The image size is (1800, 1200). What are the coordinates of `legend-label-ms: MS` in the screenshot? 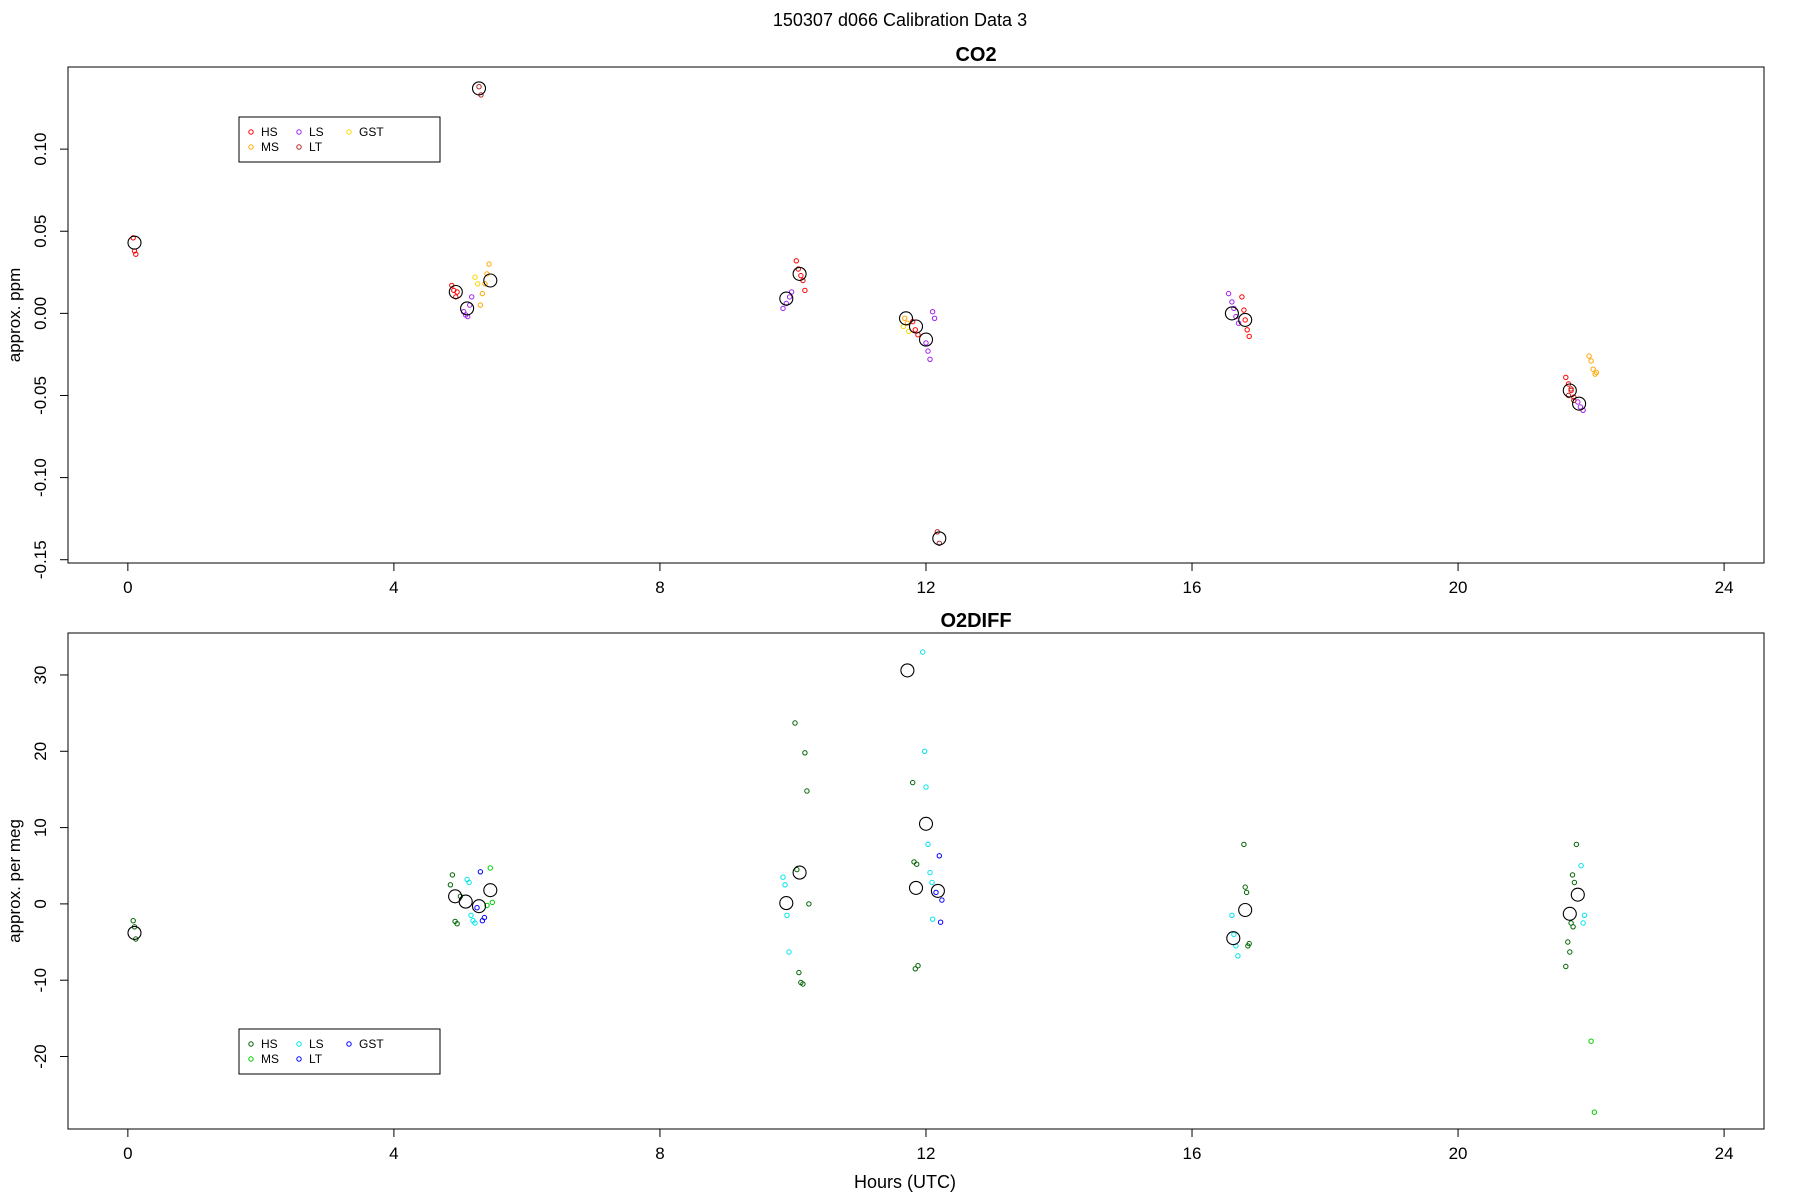 It's located at (270, 147).